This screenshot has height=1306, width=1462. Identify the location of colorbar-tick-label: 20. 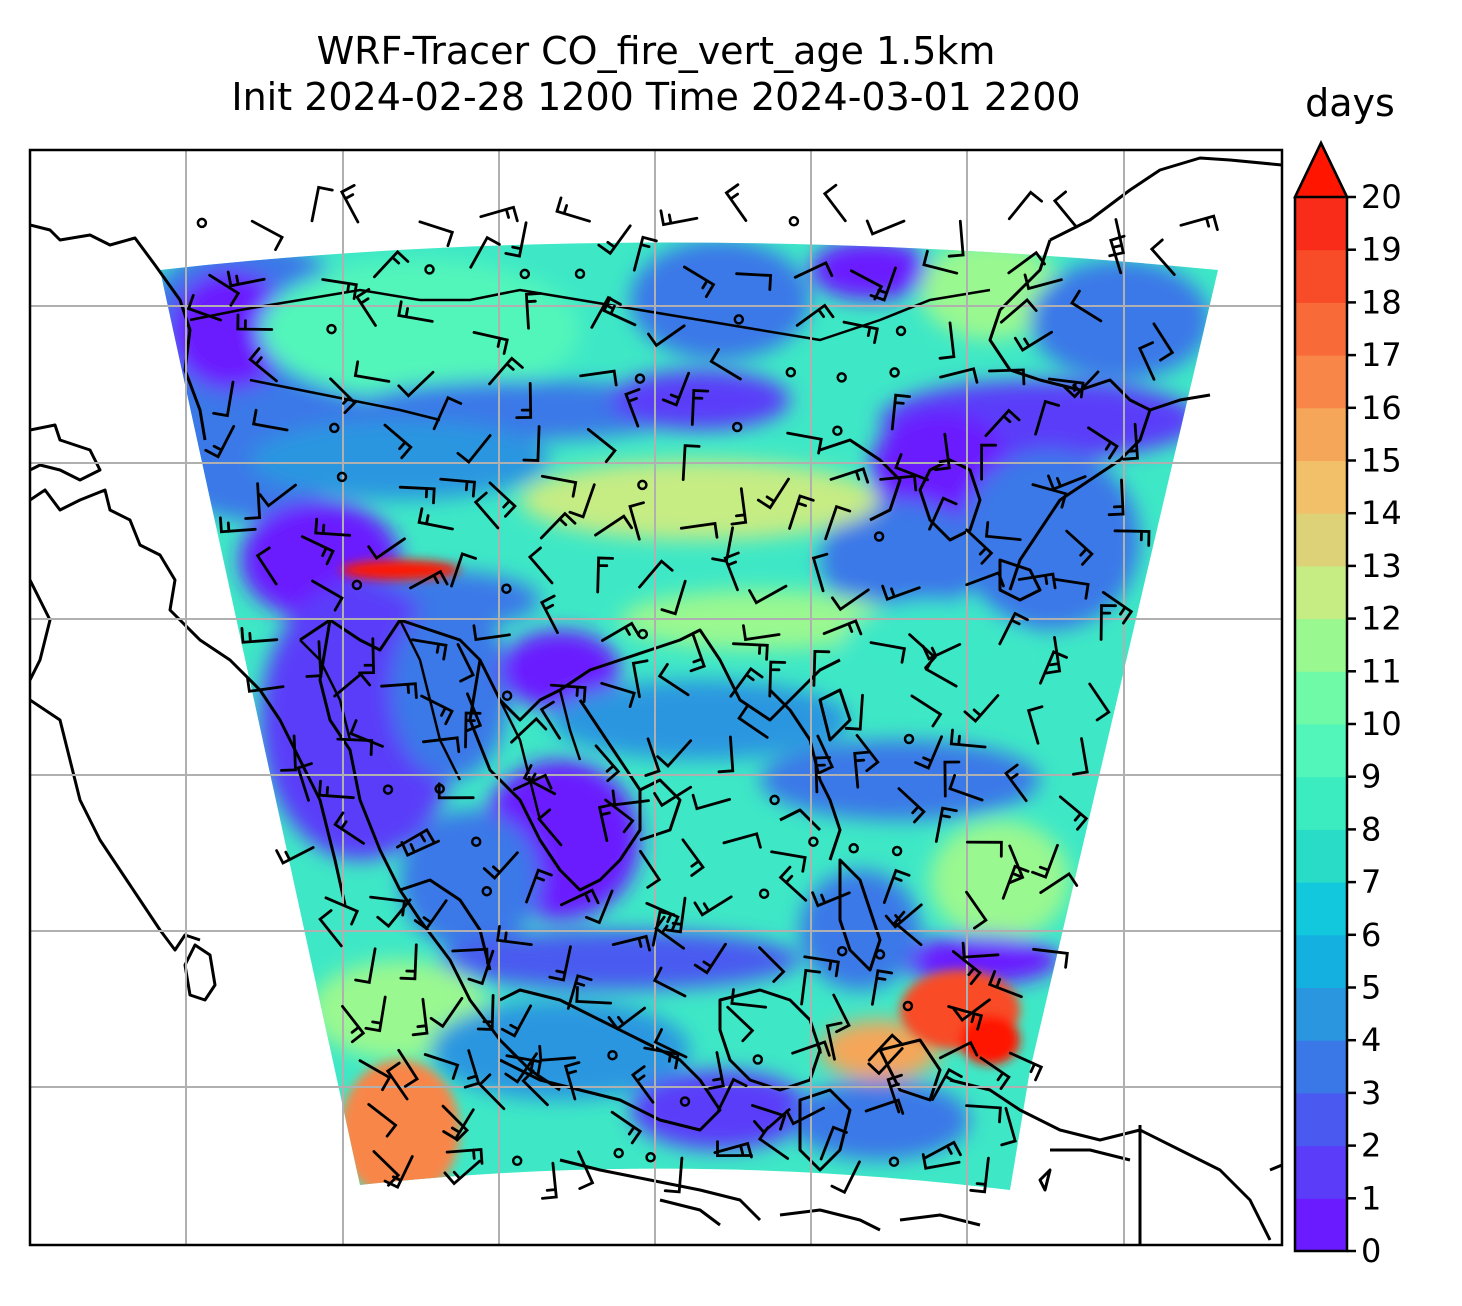
(1381, 197).